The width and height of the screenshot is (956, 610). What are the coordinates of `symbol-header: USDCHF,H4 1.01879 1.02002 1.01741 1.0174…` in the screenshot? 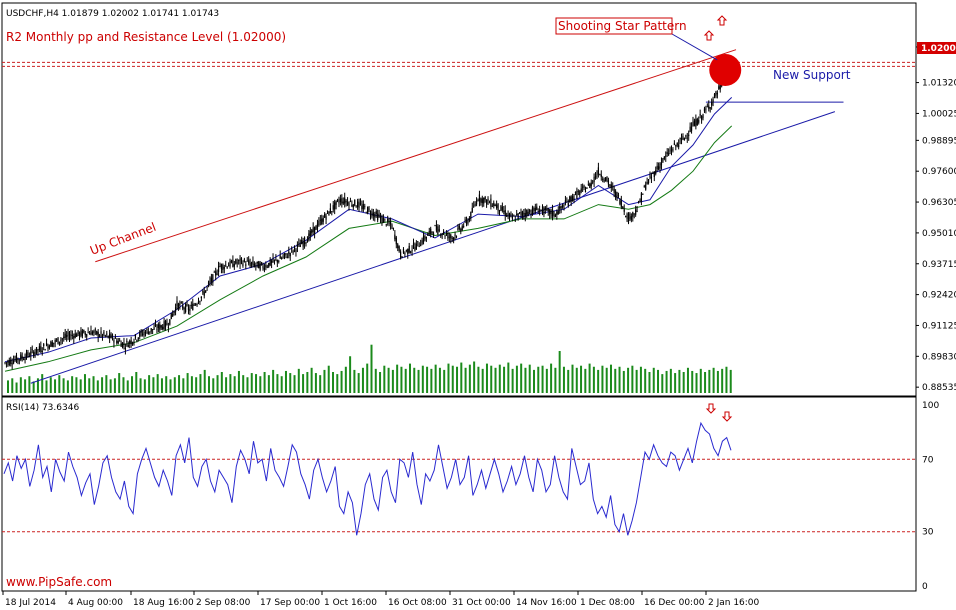 It's located at (112, 14).